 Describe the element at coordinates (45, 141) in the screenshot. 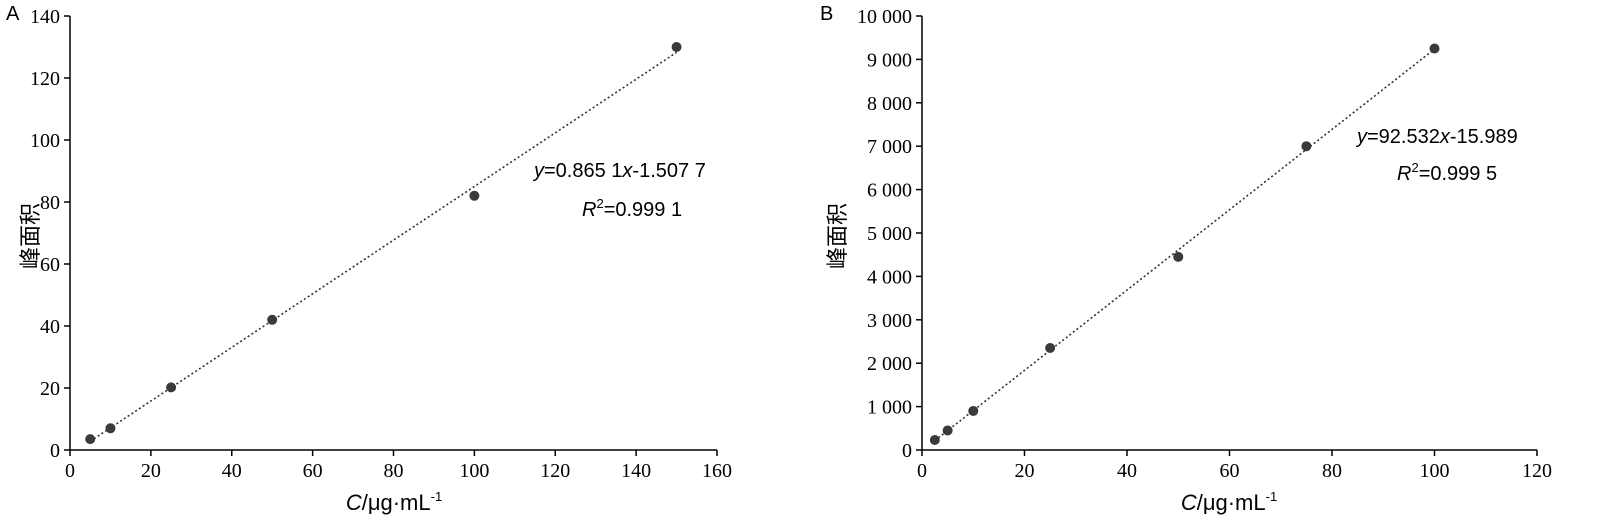

I see `y-tick-label: 100` at that location.